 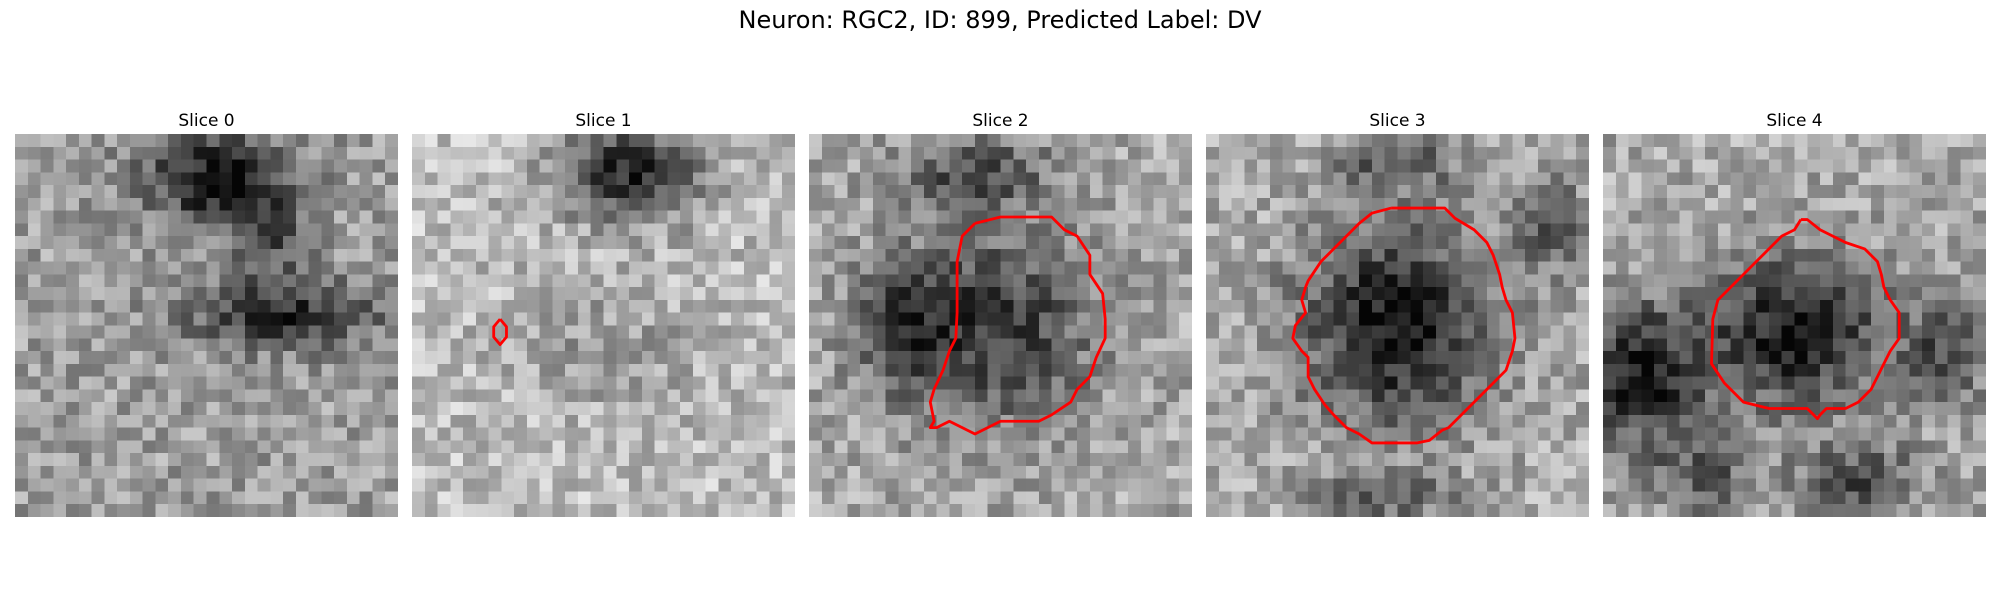 I want to click on slice-panel-1: Slice 1, so click(x=603, y=312).